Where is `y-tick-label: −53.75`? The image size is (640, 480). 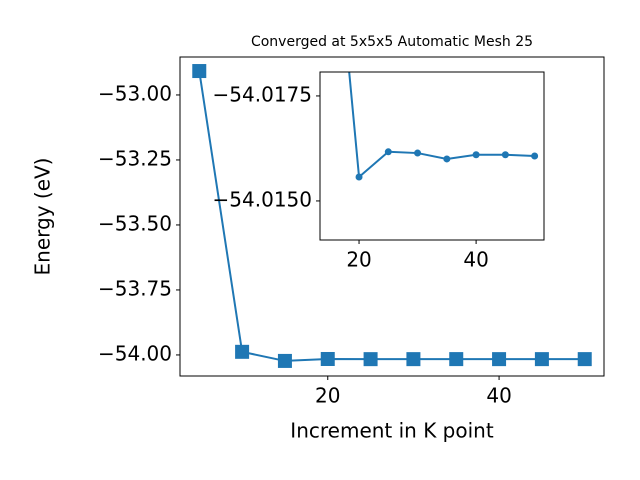 y-tick-label: −53.75 is located at coordinates (135, 288).